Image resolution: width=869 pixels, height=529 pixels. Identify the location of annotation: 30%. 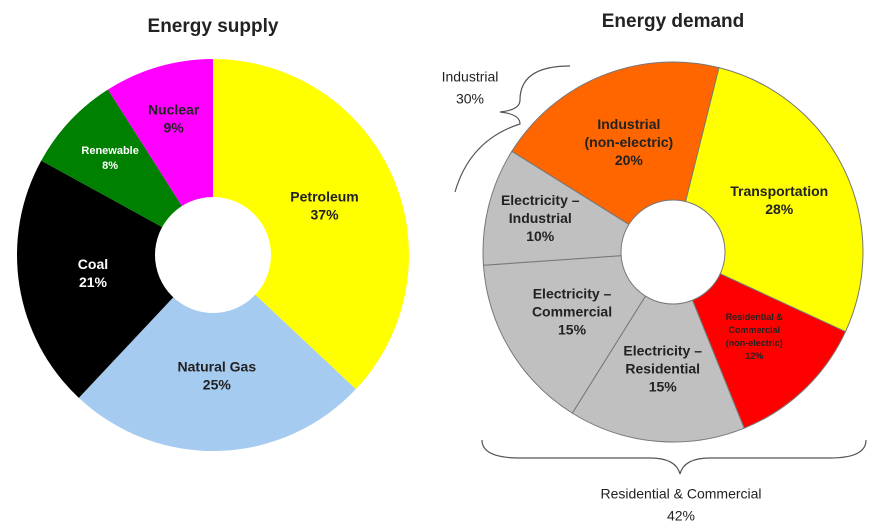
(470, 99).